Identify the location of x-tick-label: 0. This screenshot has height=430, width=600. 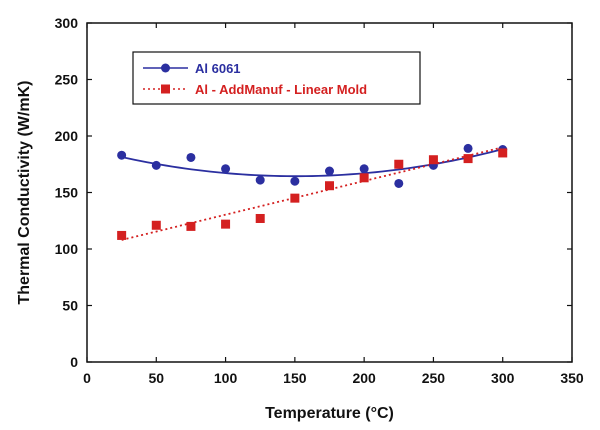
(87, 378).